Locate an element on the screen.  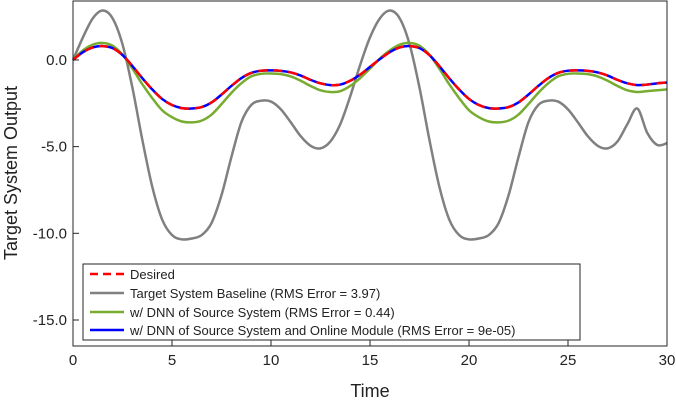
y-tick-label: 0.0 is located at coordinates (56, 60).